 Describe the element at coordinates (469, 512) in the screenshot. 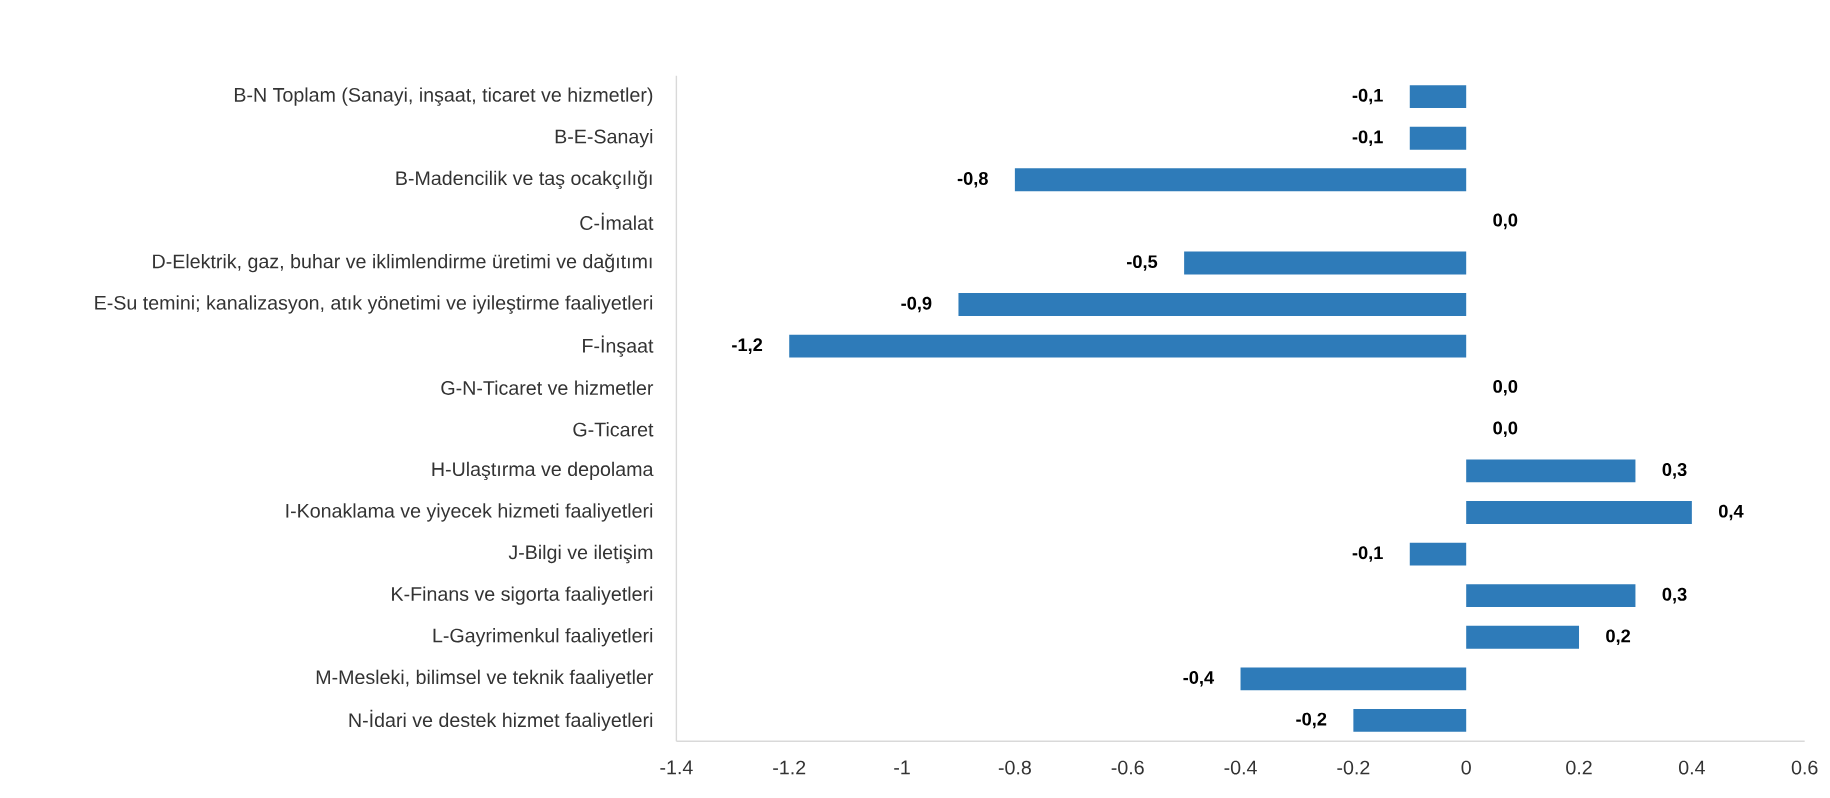

I see `y-tick-label: I-Konaklama ve yiyecek hizmeti faaliyetleri` at that location.